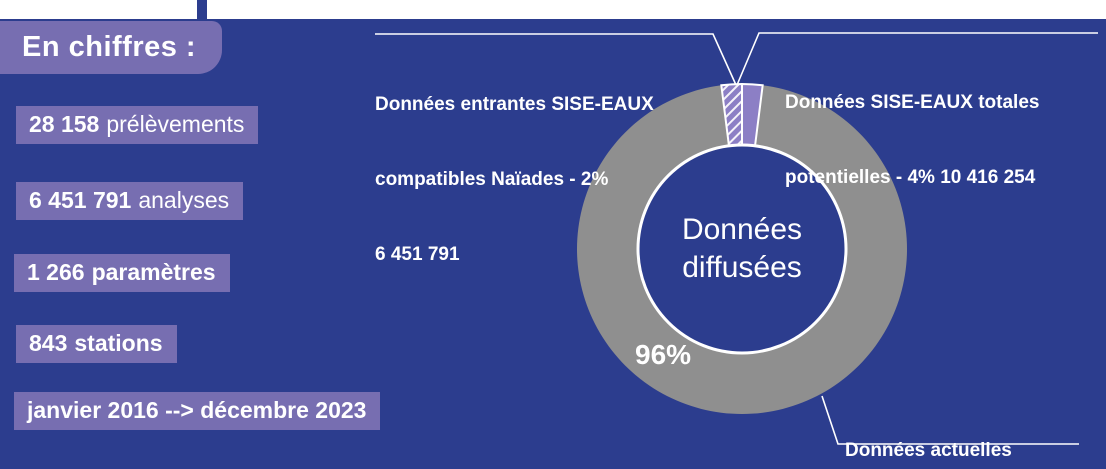  I want to click on top-white-band, so click(553, 9).